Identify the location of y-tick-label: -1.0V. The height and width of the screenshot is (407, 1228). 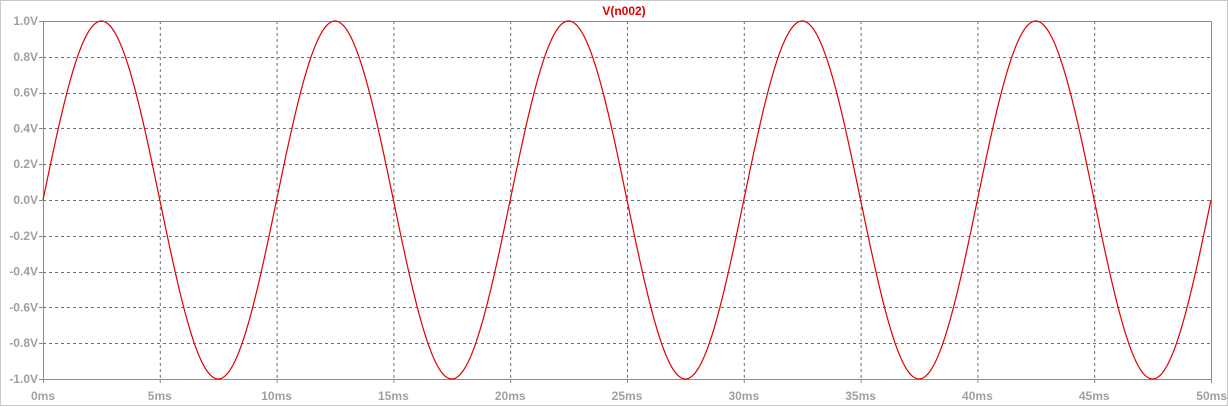
(23, 379).